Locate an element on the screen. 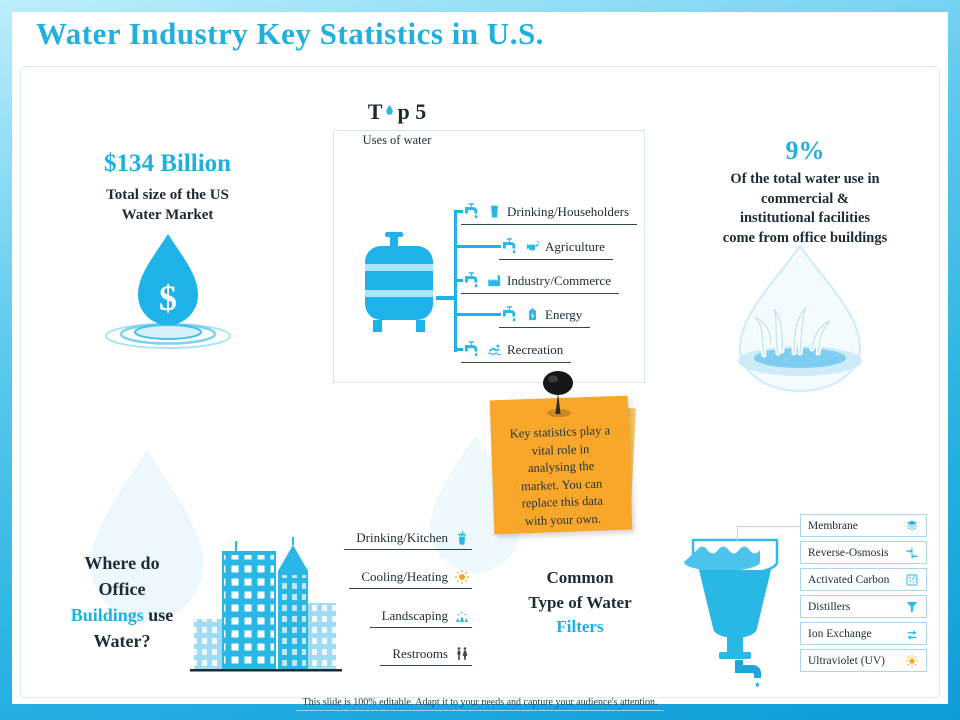 The image size is (960, 720). water-drop-icon is located at coordinates (389, 110).